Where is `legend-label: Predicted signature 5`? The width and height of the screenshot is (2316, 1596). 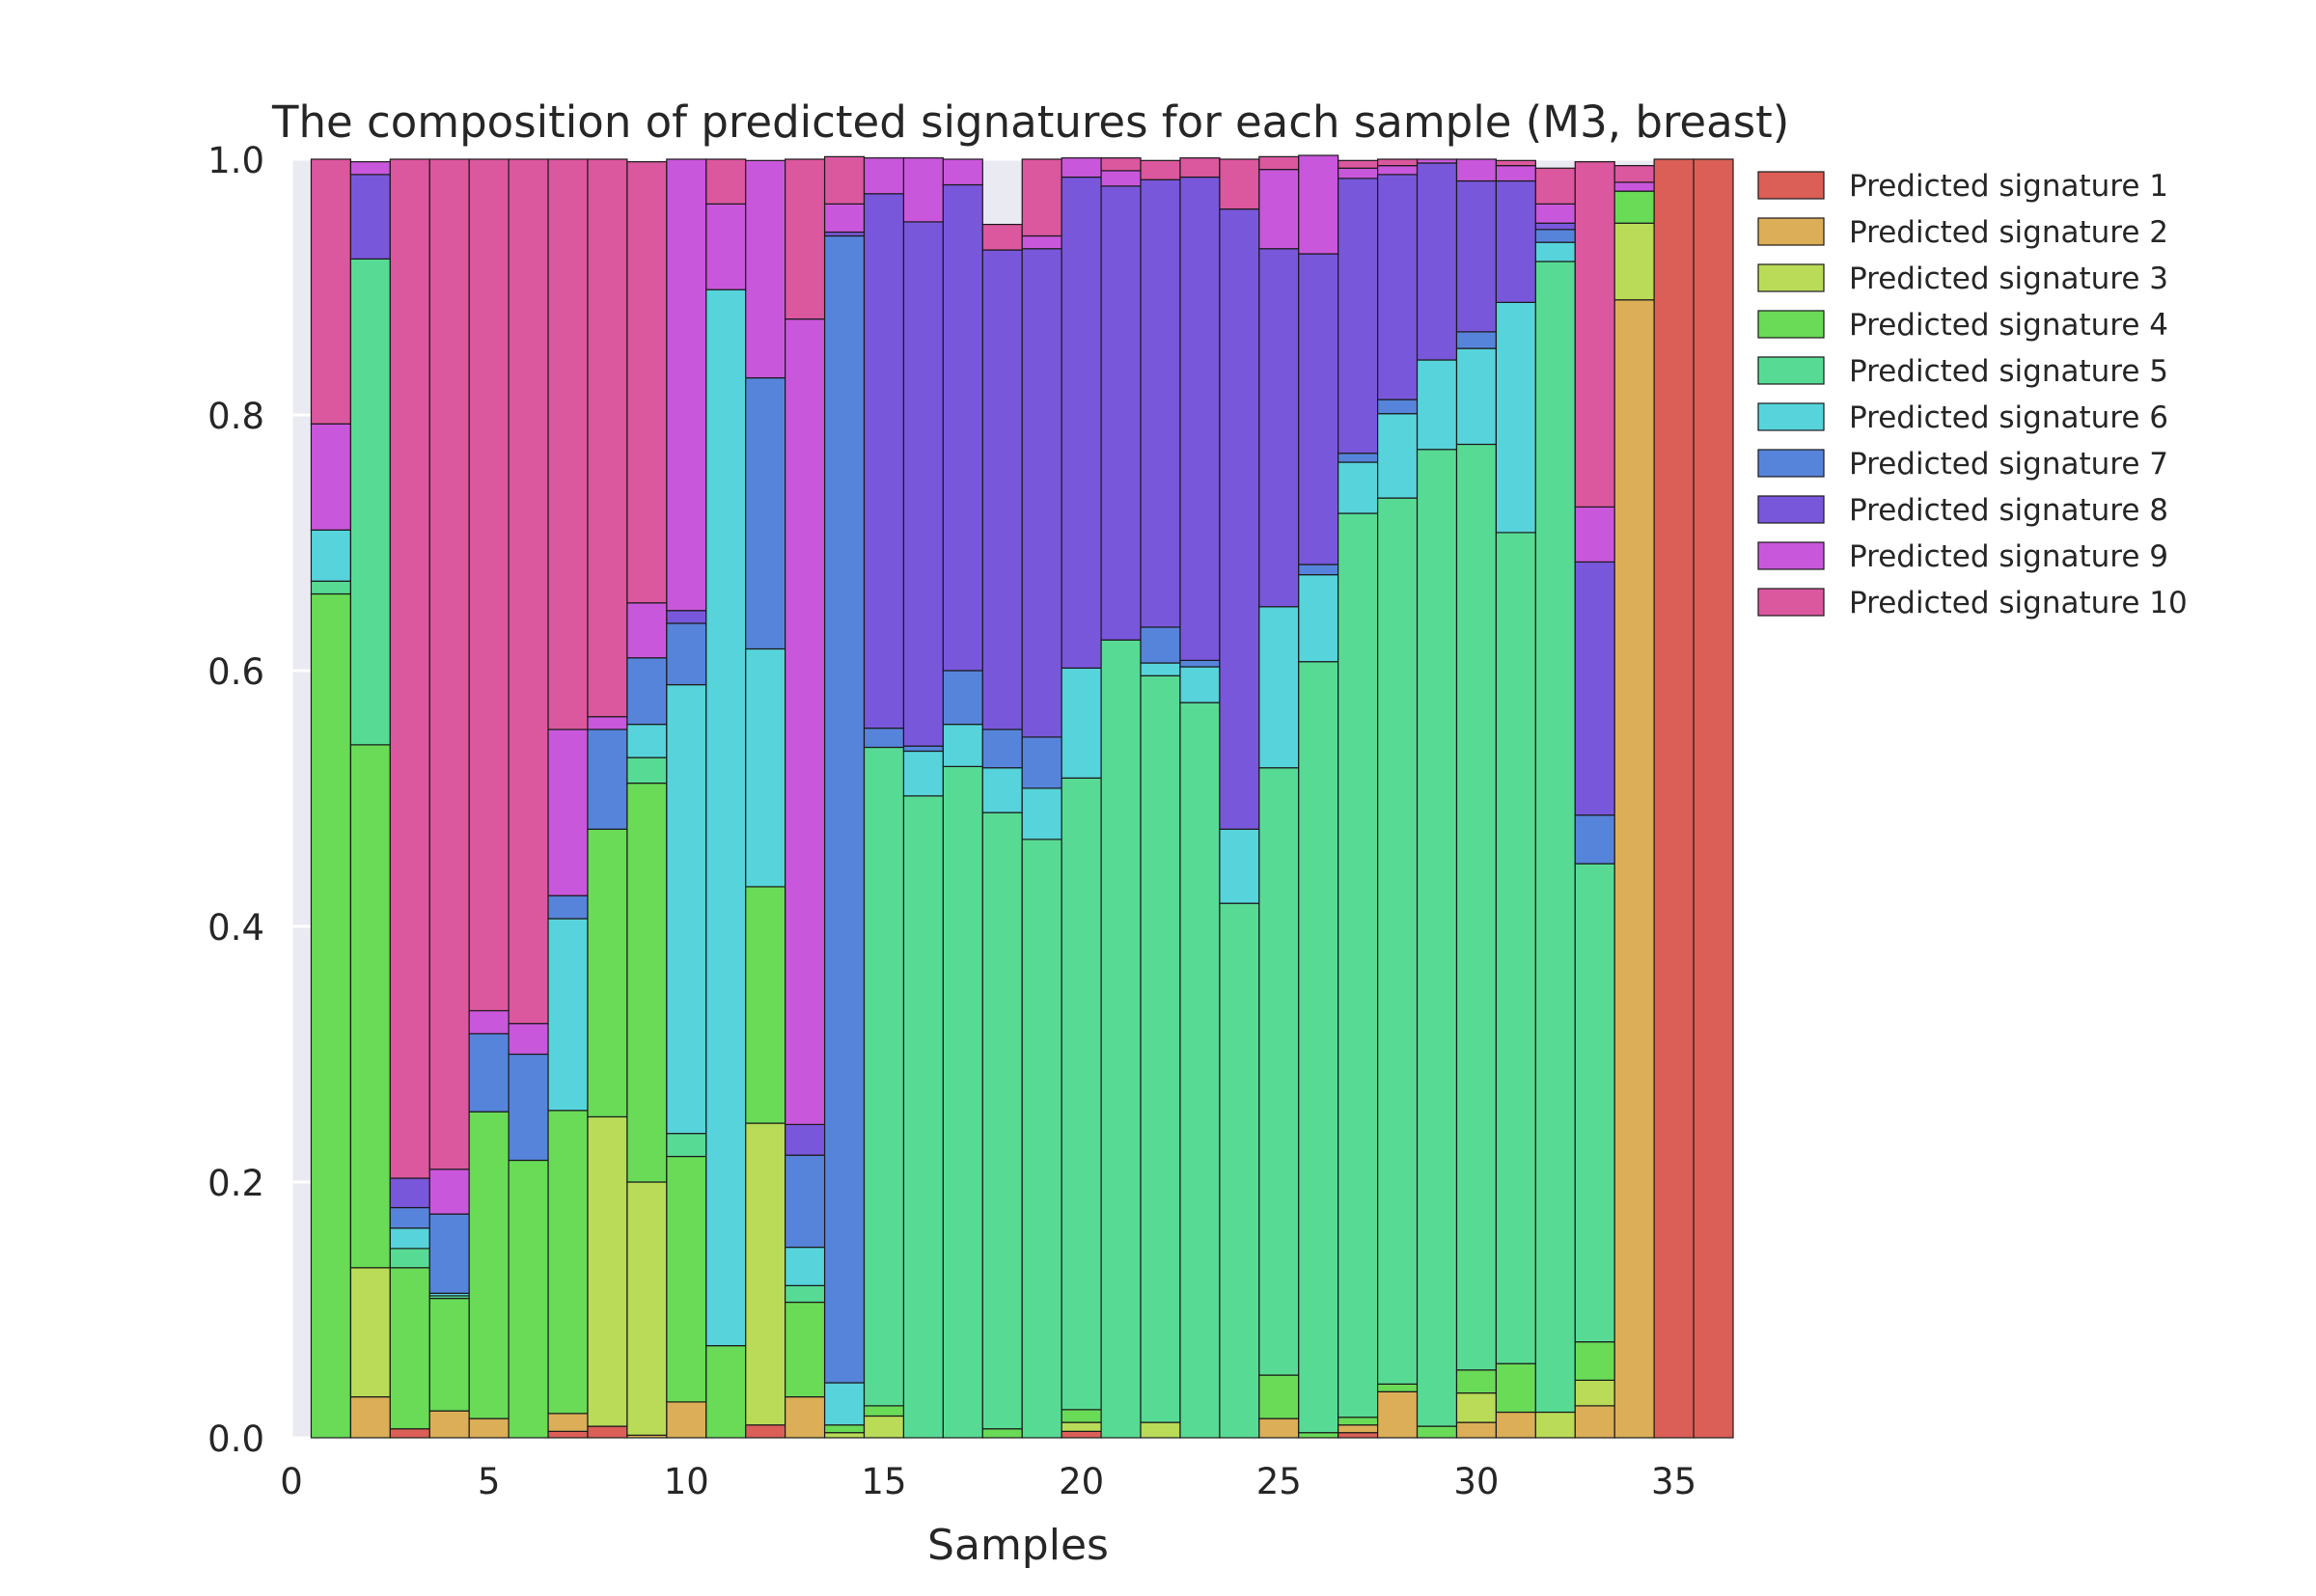
legend-label: Predicted signature 5 is located at coordinates (2008, 372).